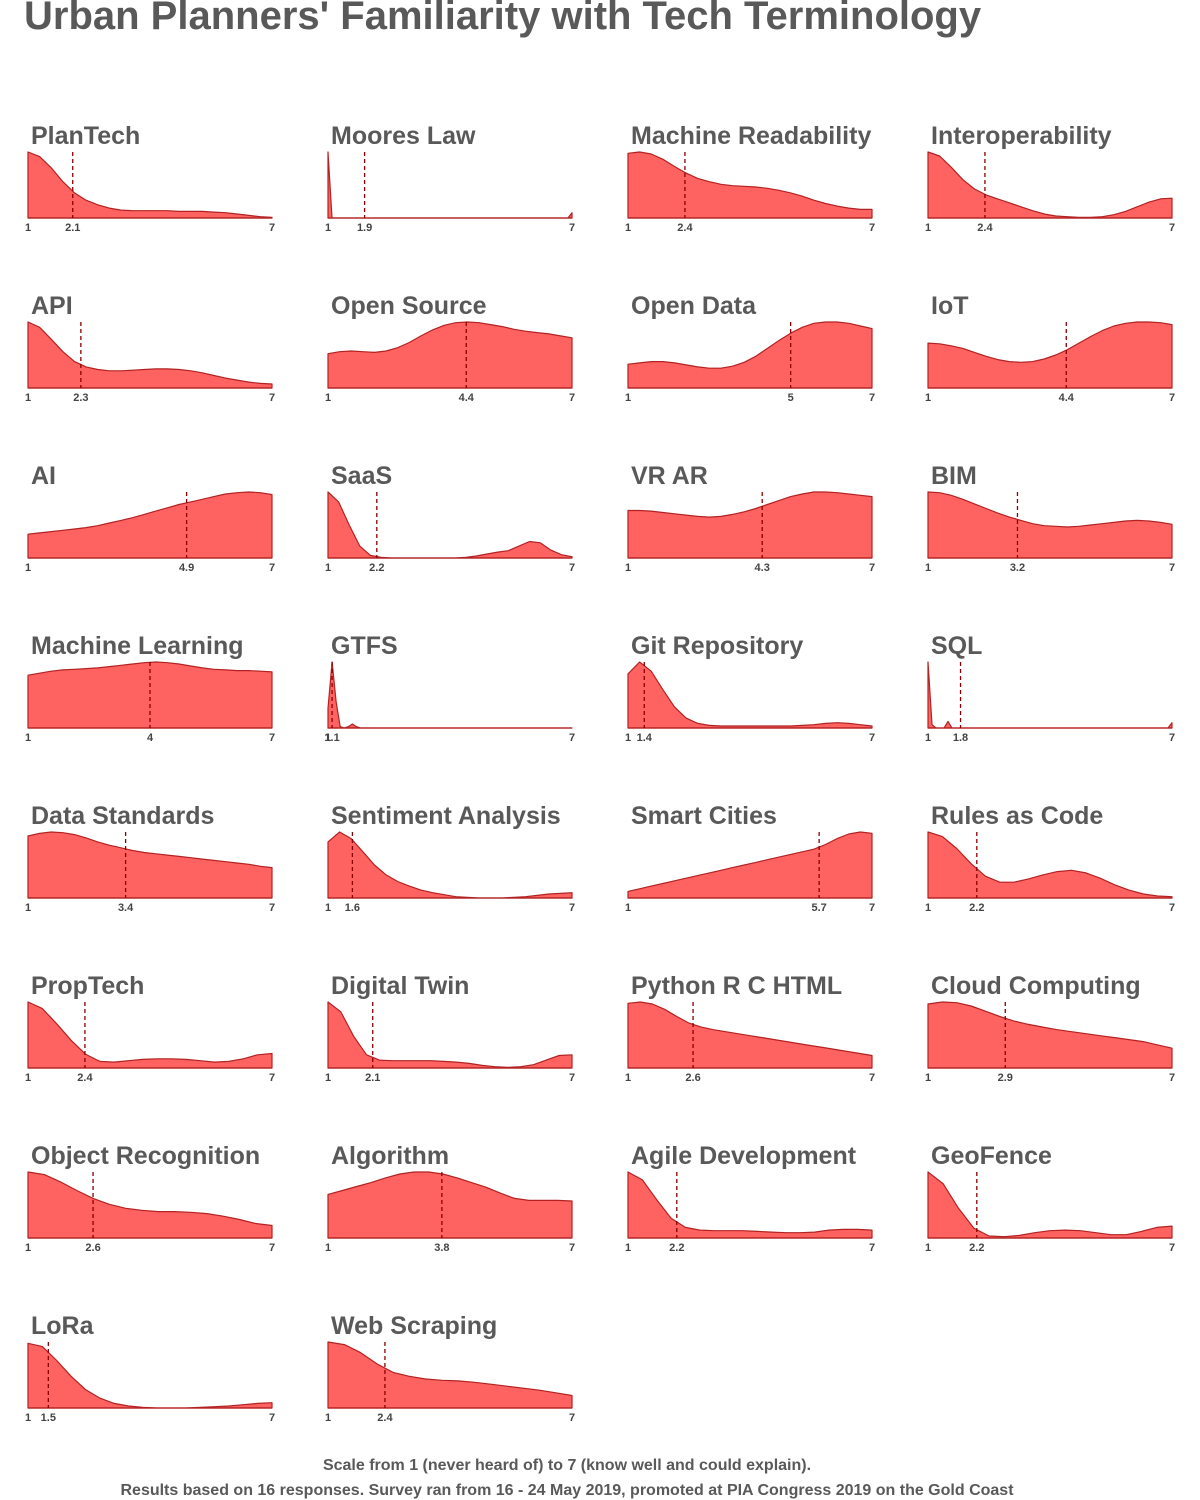 The width and height of the screenshot is (1200, 1500). What do you see at coordinates (150, 1368) in the screenshot?
I see `panel: LoRa 1 1.5 7` at bounding box center [150, 1368].